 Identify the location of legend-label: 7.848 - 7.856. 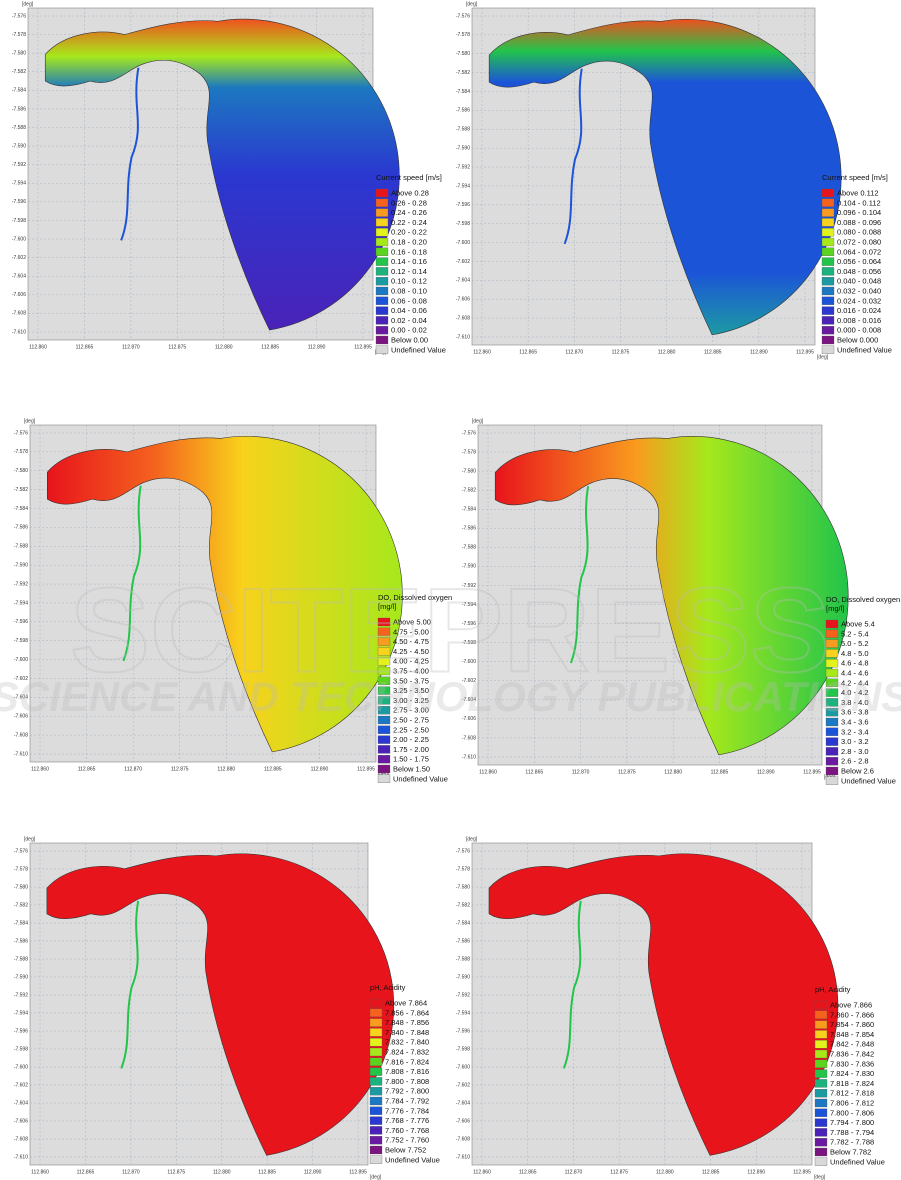
(407, 1022).